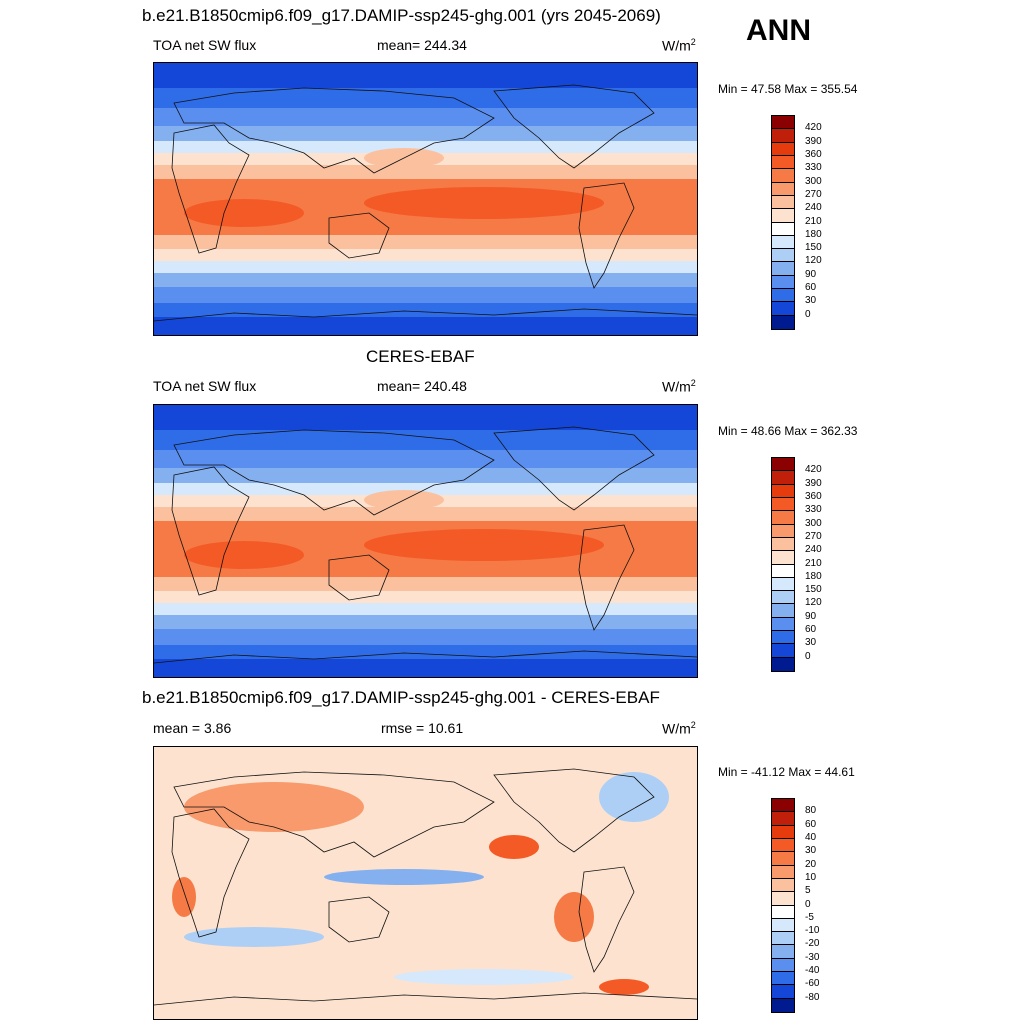  I want to click on colorbar-tick-label: -5, so click(809, 917).